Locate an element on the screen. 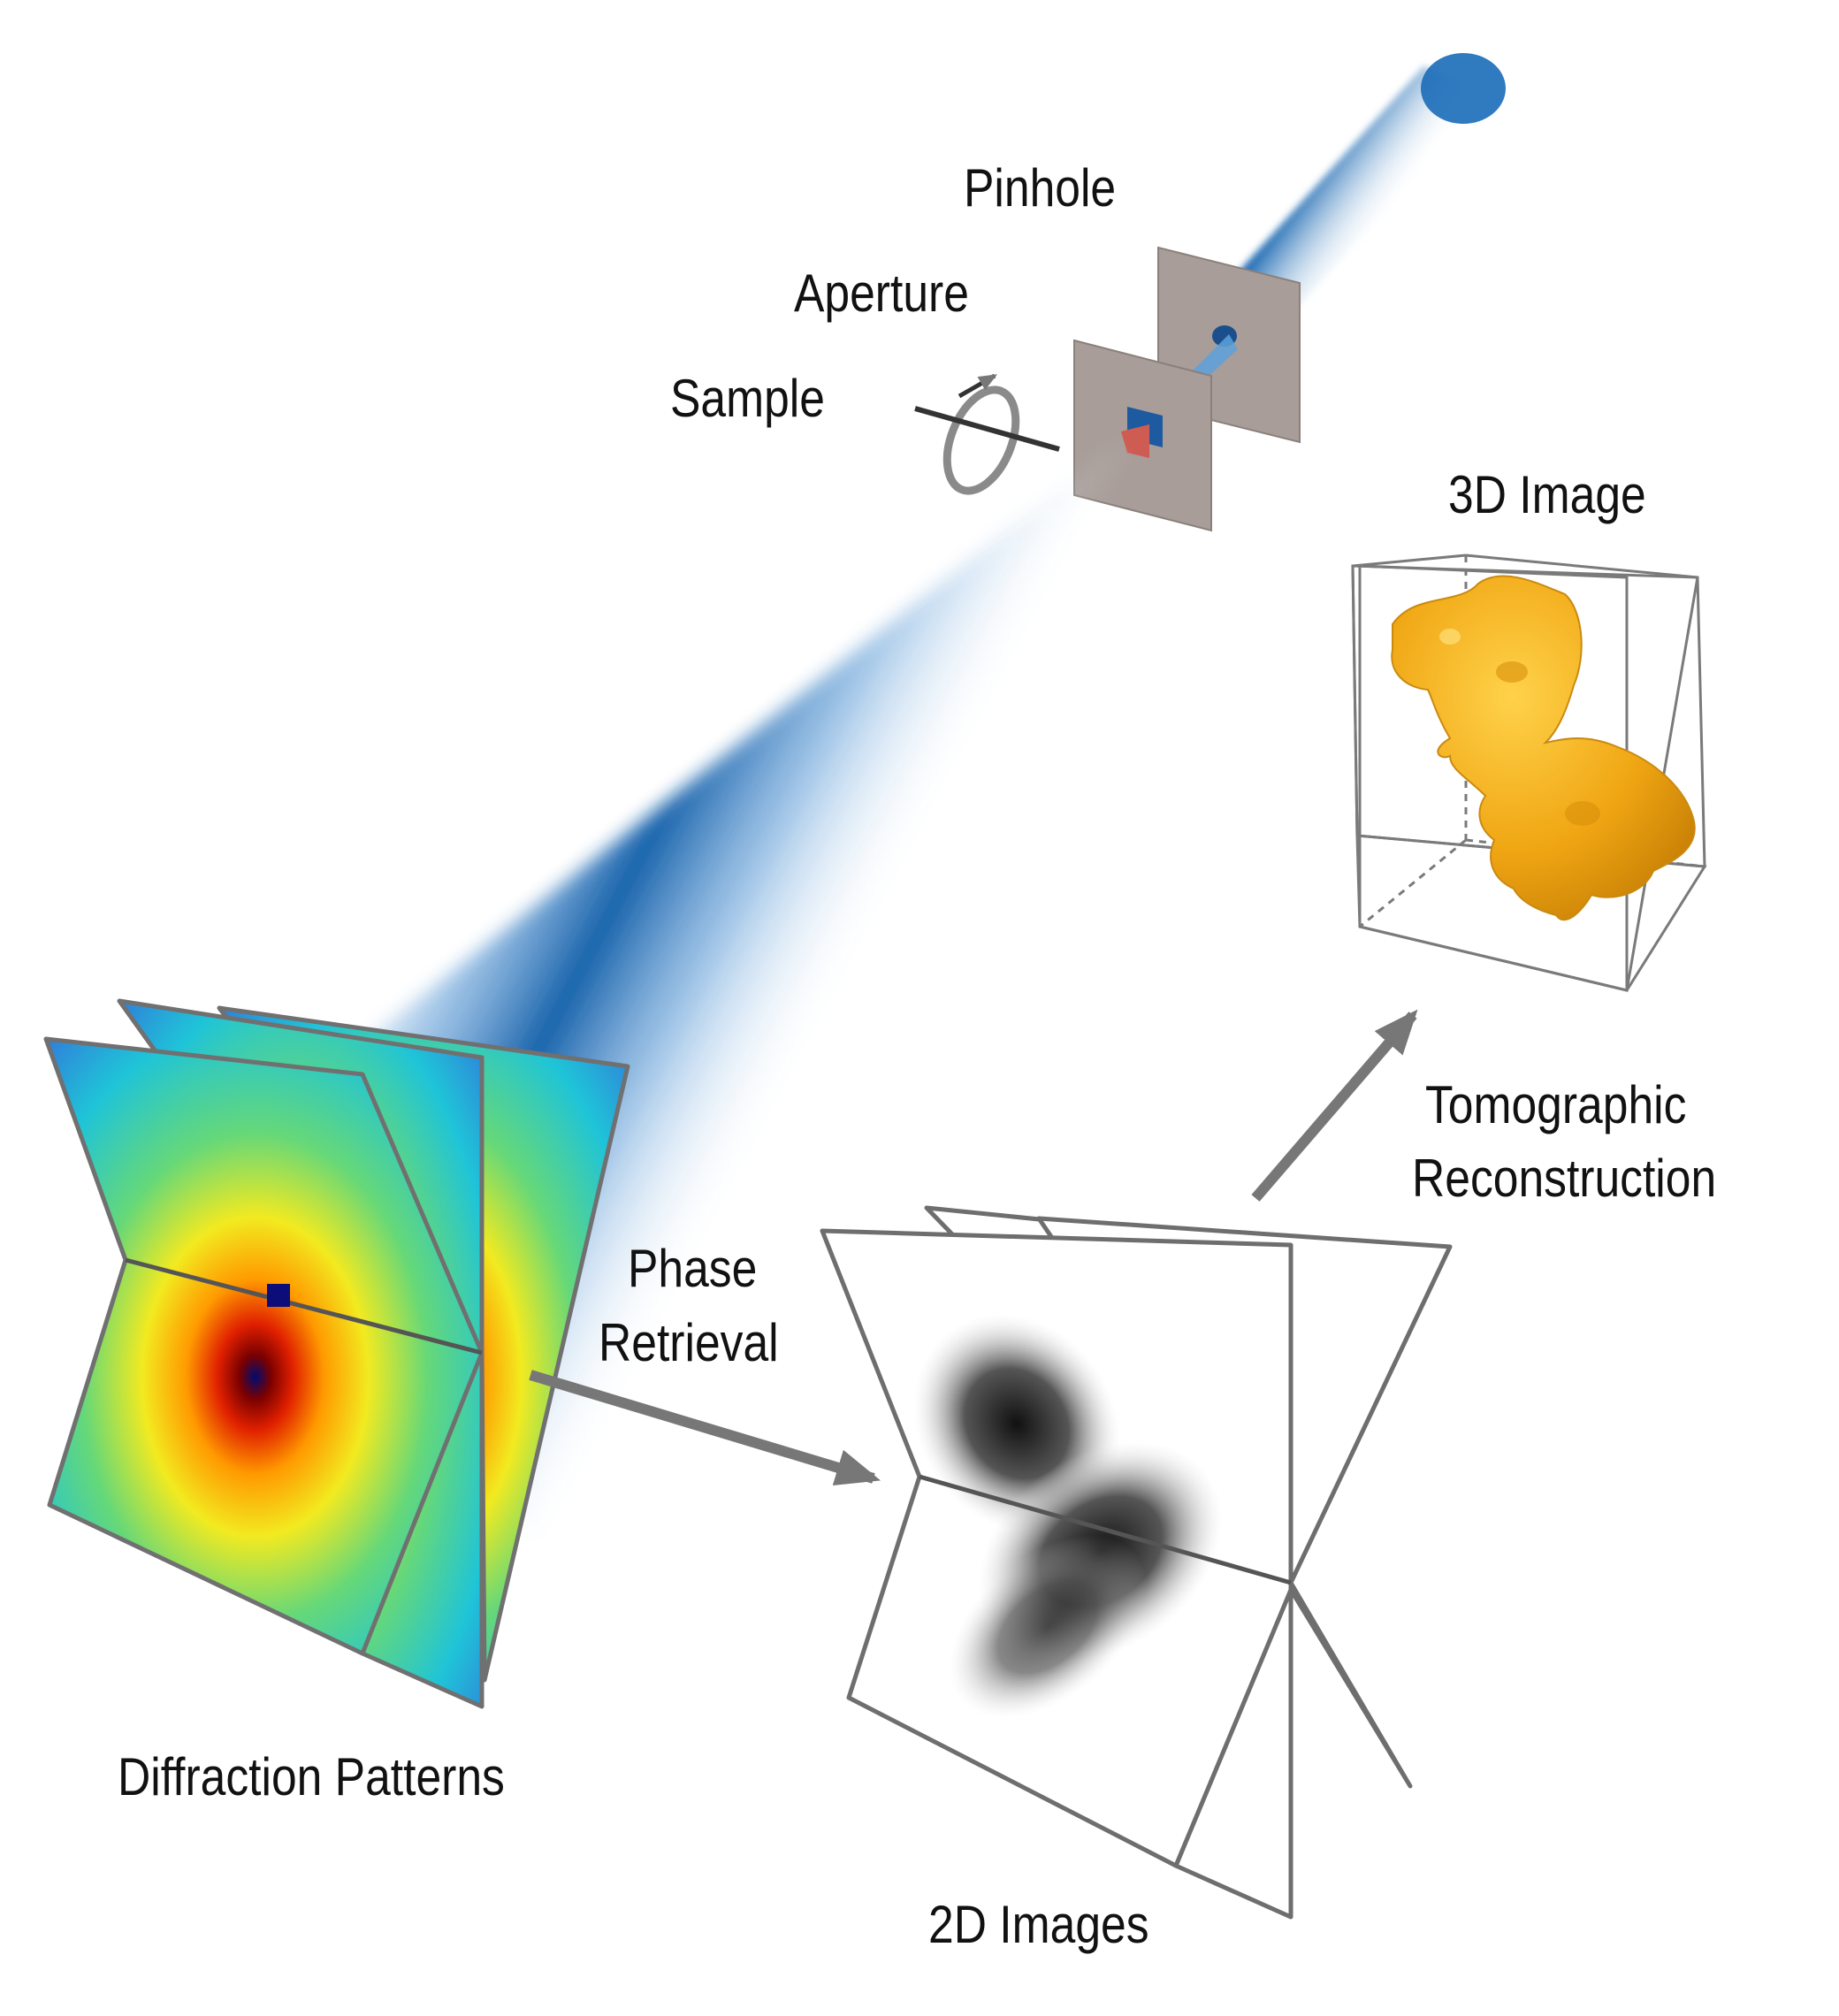  rotation-icon is located at coordinates (987, 434).